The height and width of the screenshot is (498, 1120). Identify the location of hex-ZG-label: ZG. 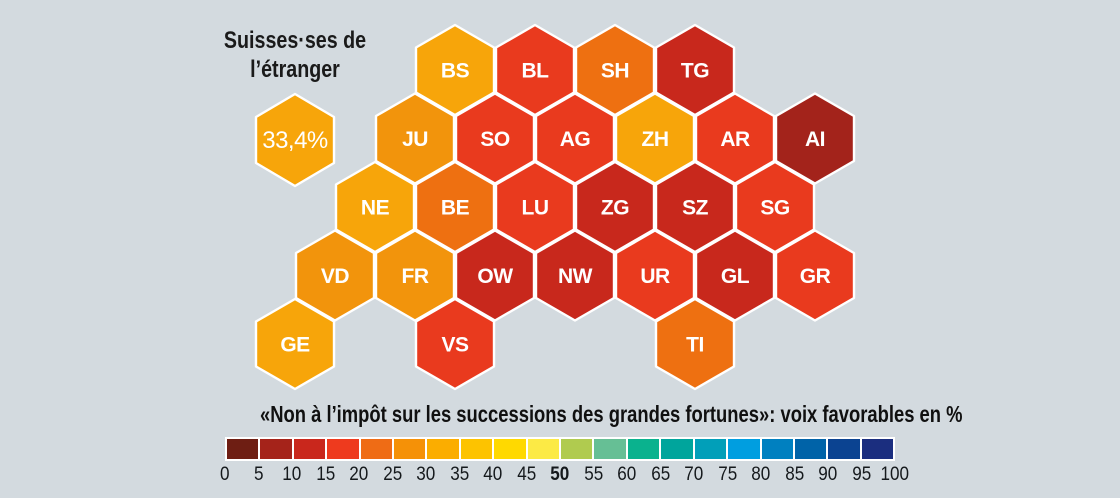
(615, 208).